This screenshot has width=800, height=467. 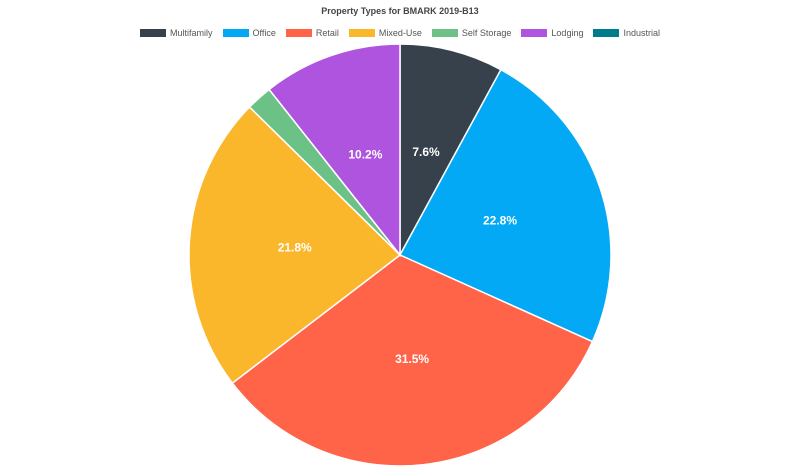 I want to click on legend-label: Lodging, so click(x=567, y=33).